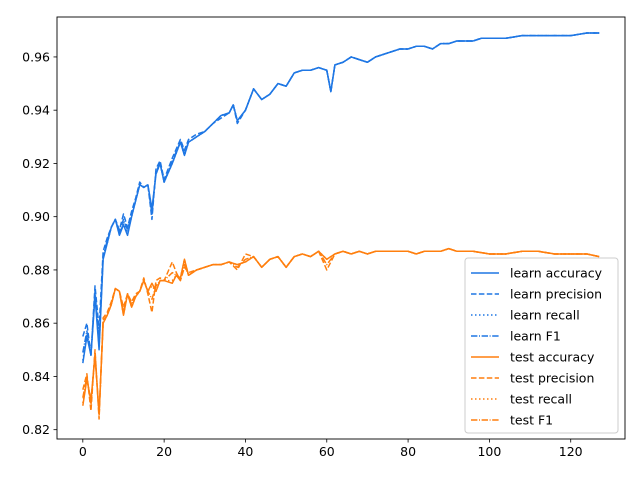 This screenshot has height=480, width=640. I want to click on legend-label: learn accuracy, so click(556, 273).